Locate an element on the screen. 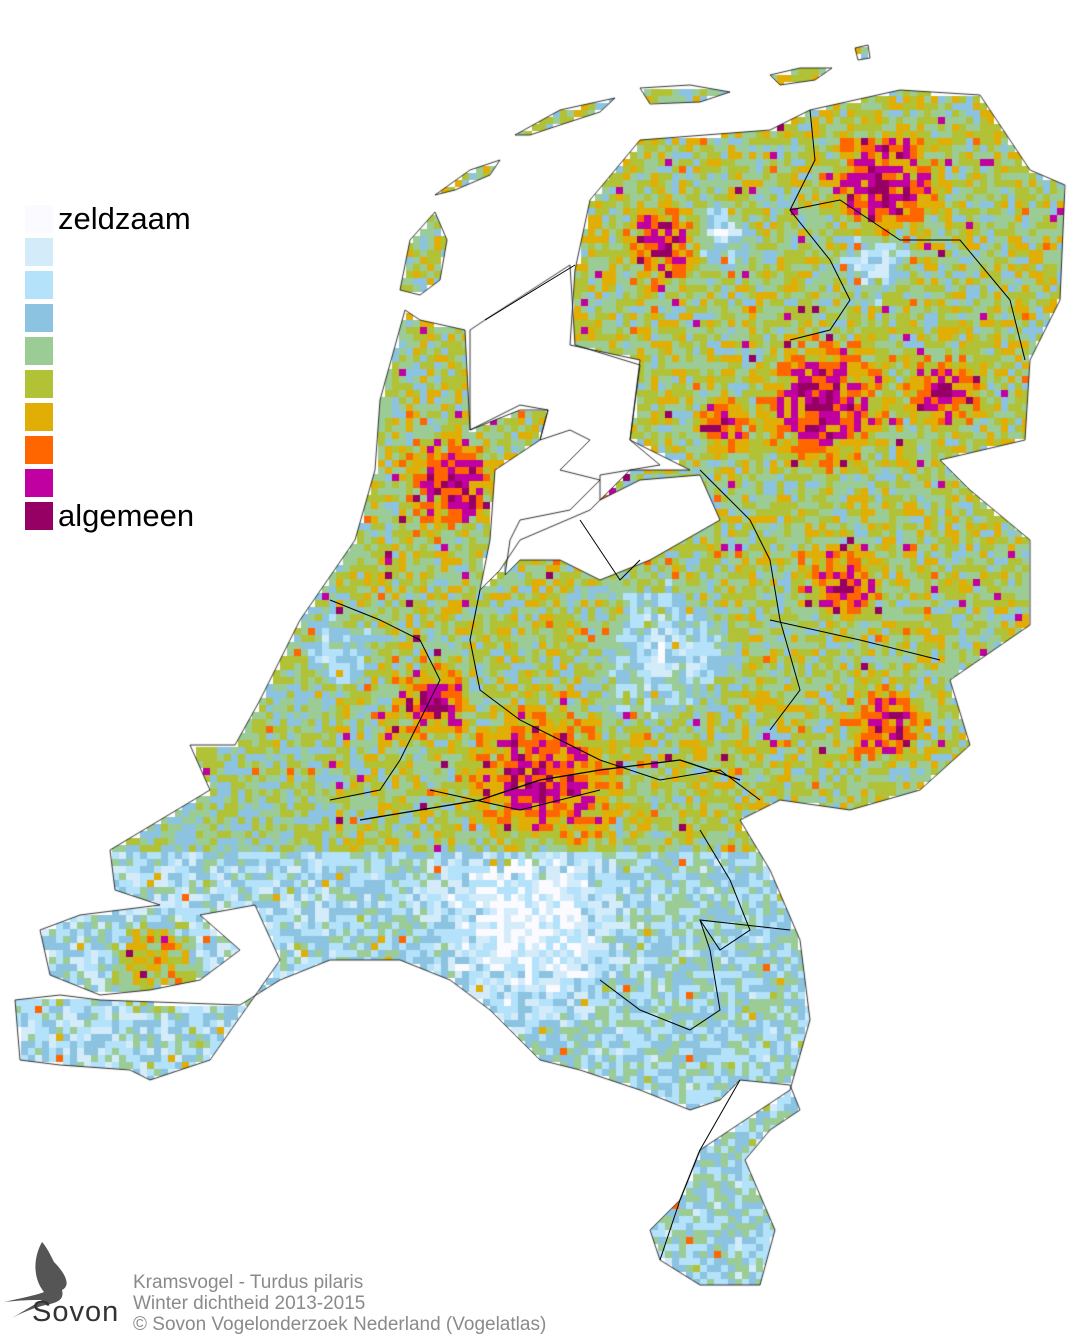 Image resolution: width=1074 pixels, height=1340 pixels. legend-label-high: algemeen is located at coordinates (126, 515).